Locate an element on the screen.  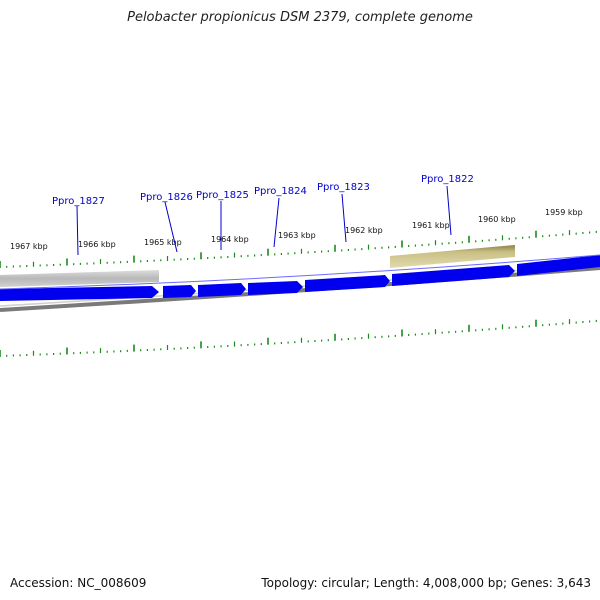
region-feature-khaki is located at coordinates (452, 256).